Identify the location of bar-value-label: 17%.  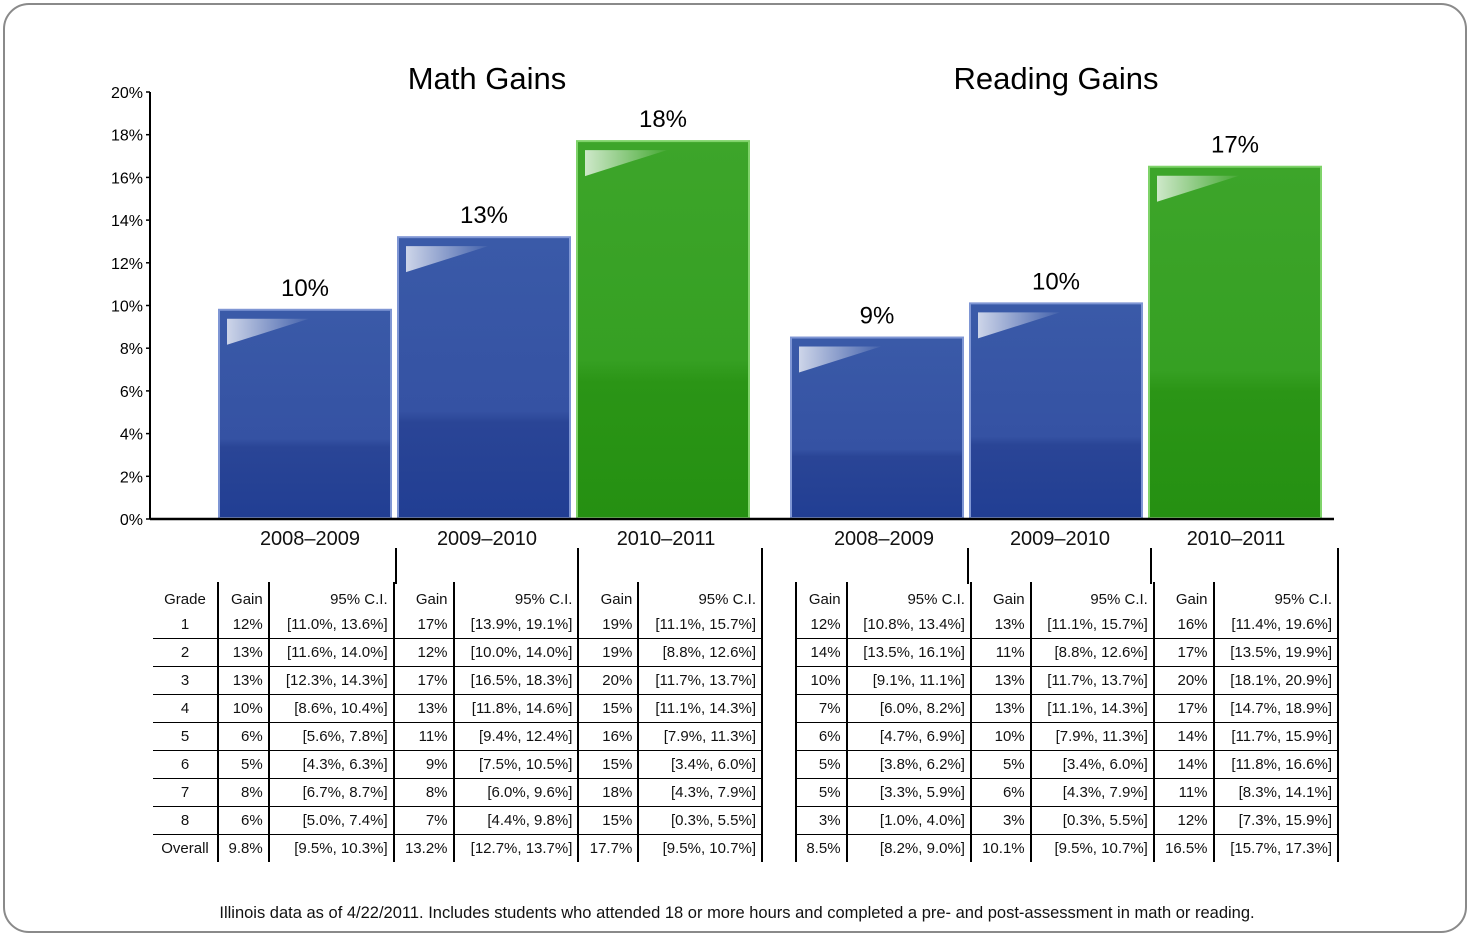
(1235, 145).